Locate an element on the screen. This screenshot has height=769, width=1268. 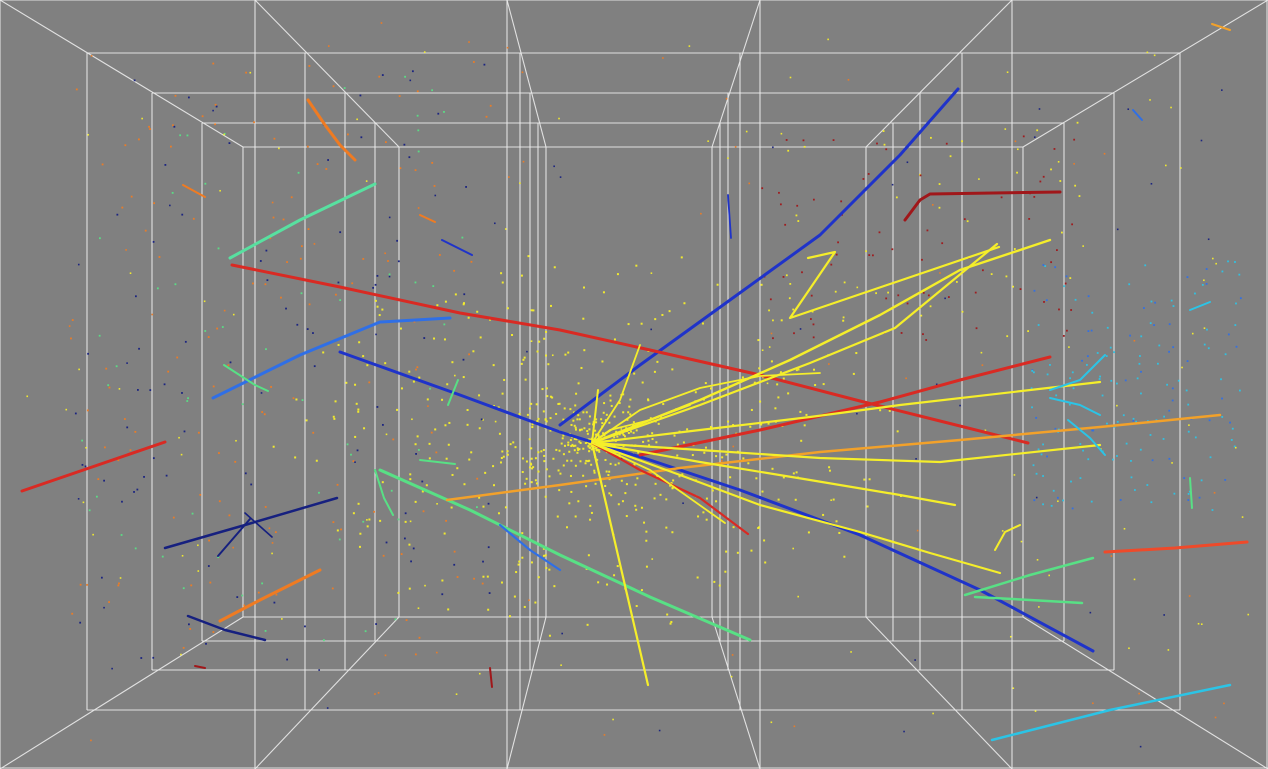
track-red-upper is located at coordinates (630, 354).